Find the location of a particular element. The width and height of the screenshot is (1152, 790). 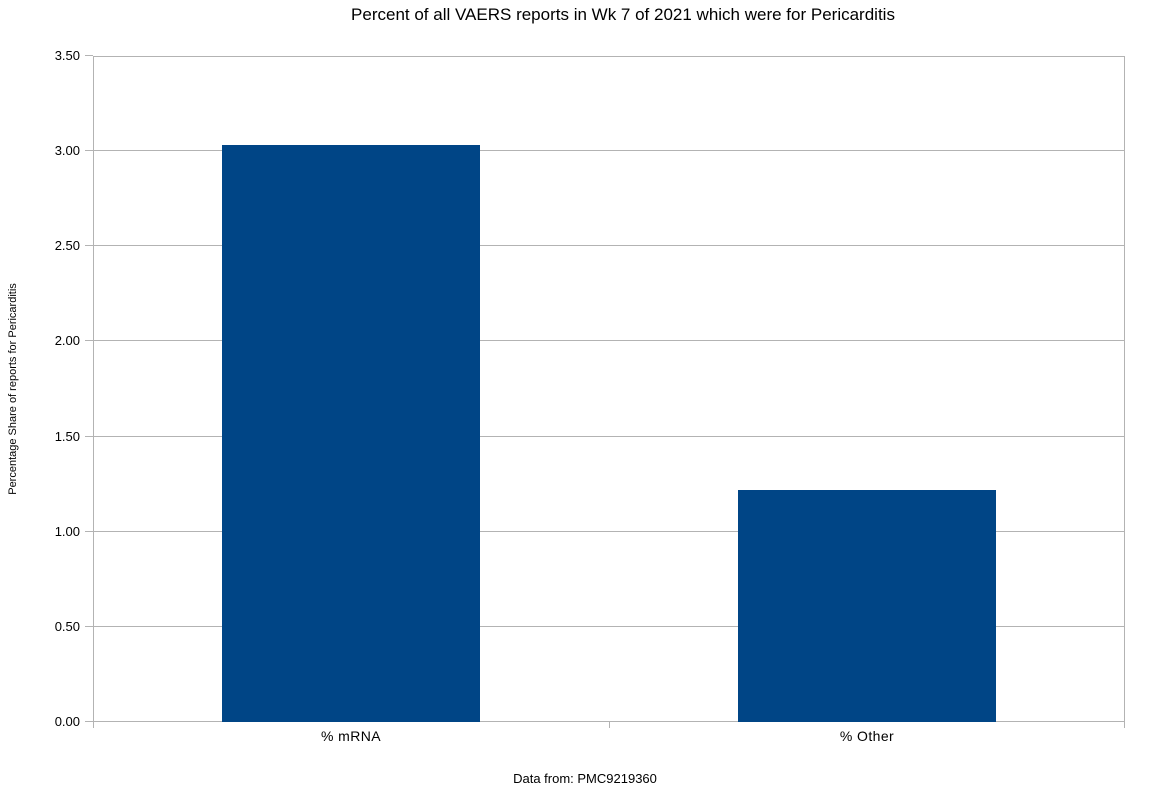

y-axis-tick-label: 2.50 is located at coordinates (67, 245).